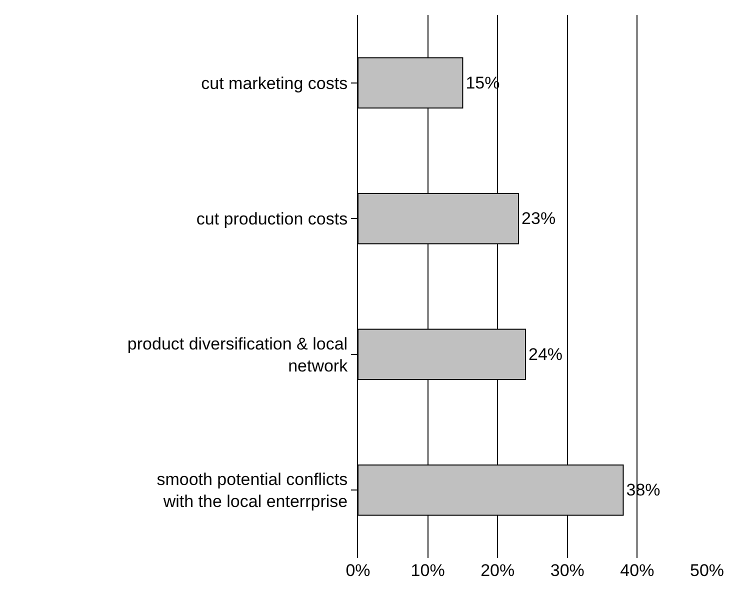 The height and width of the screenshot is (613, 736). I want to click on y-tick-label: product diversification & local network, so click(237, 355).